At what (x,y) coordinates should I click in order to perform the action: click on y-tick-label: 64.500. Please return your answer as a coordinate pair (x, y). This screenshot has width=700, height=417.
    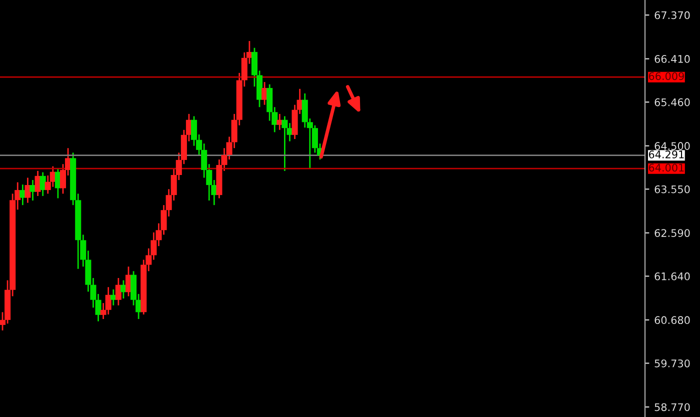
    Looking at the image, I should click on (672, 146).